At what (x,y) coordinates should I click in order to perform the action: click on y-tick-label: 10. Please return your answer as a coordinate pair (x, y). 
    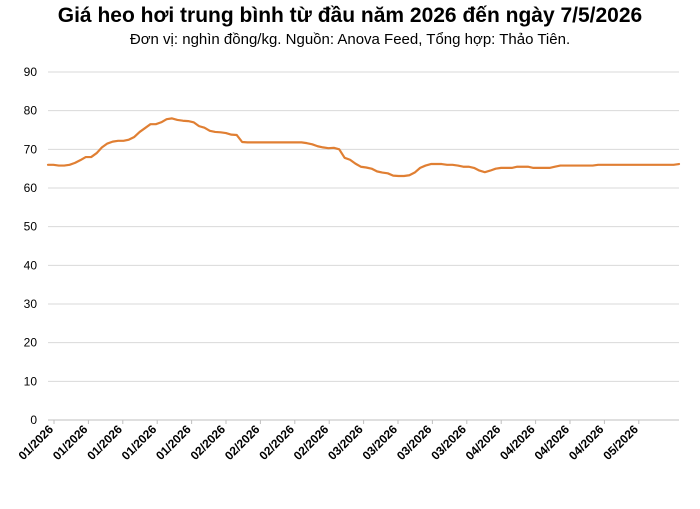
    Looking at the image, I should click on (31, 381).